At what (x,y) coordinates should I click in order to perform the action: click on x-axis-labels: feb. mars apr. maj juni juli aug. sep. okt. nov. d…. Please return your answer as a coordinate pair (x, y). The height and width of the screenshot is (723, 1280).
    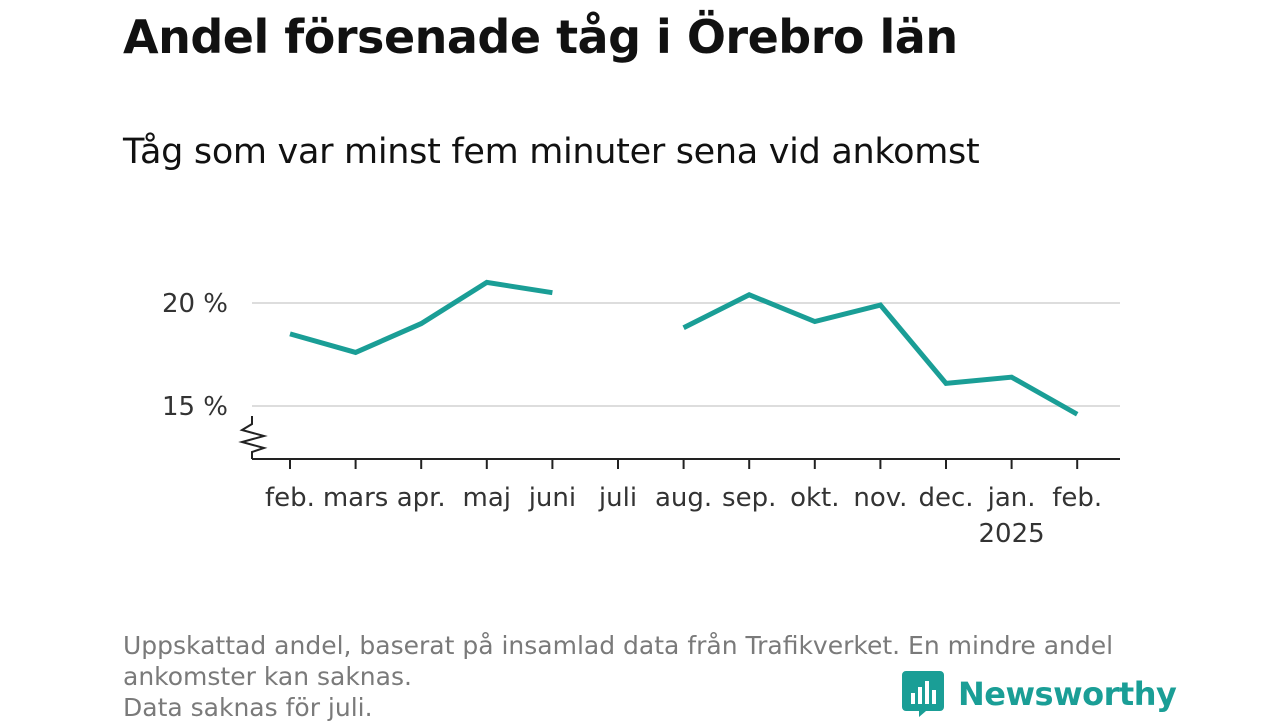
    Looking at the image, I should click on (683, 516).